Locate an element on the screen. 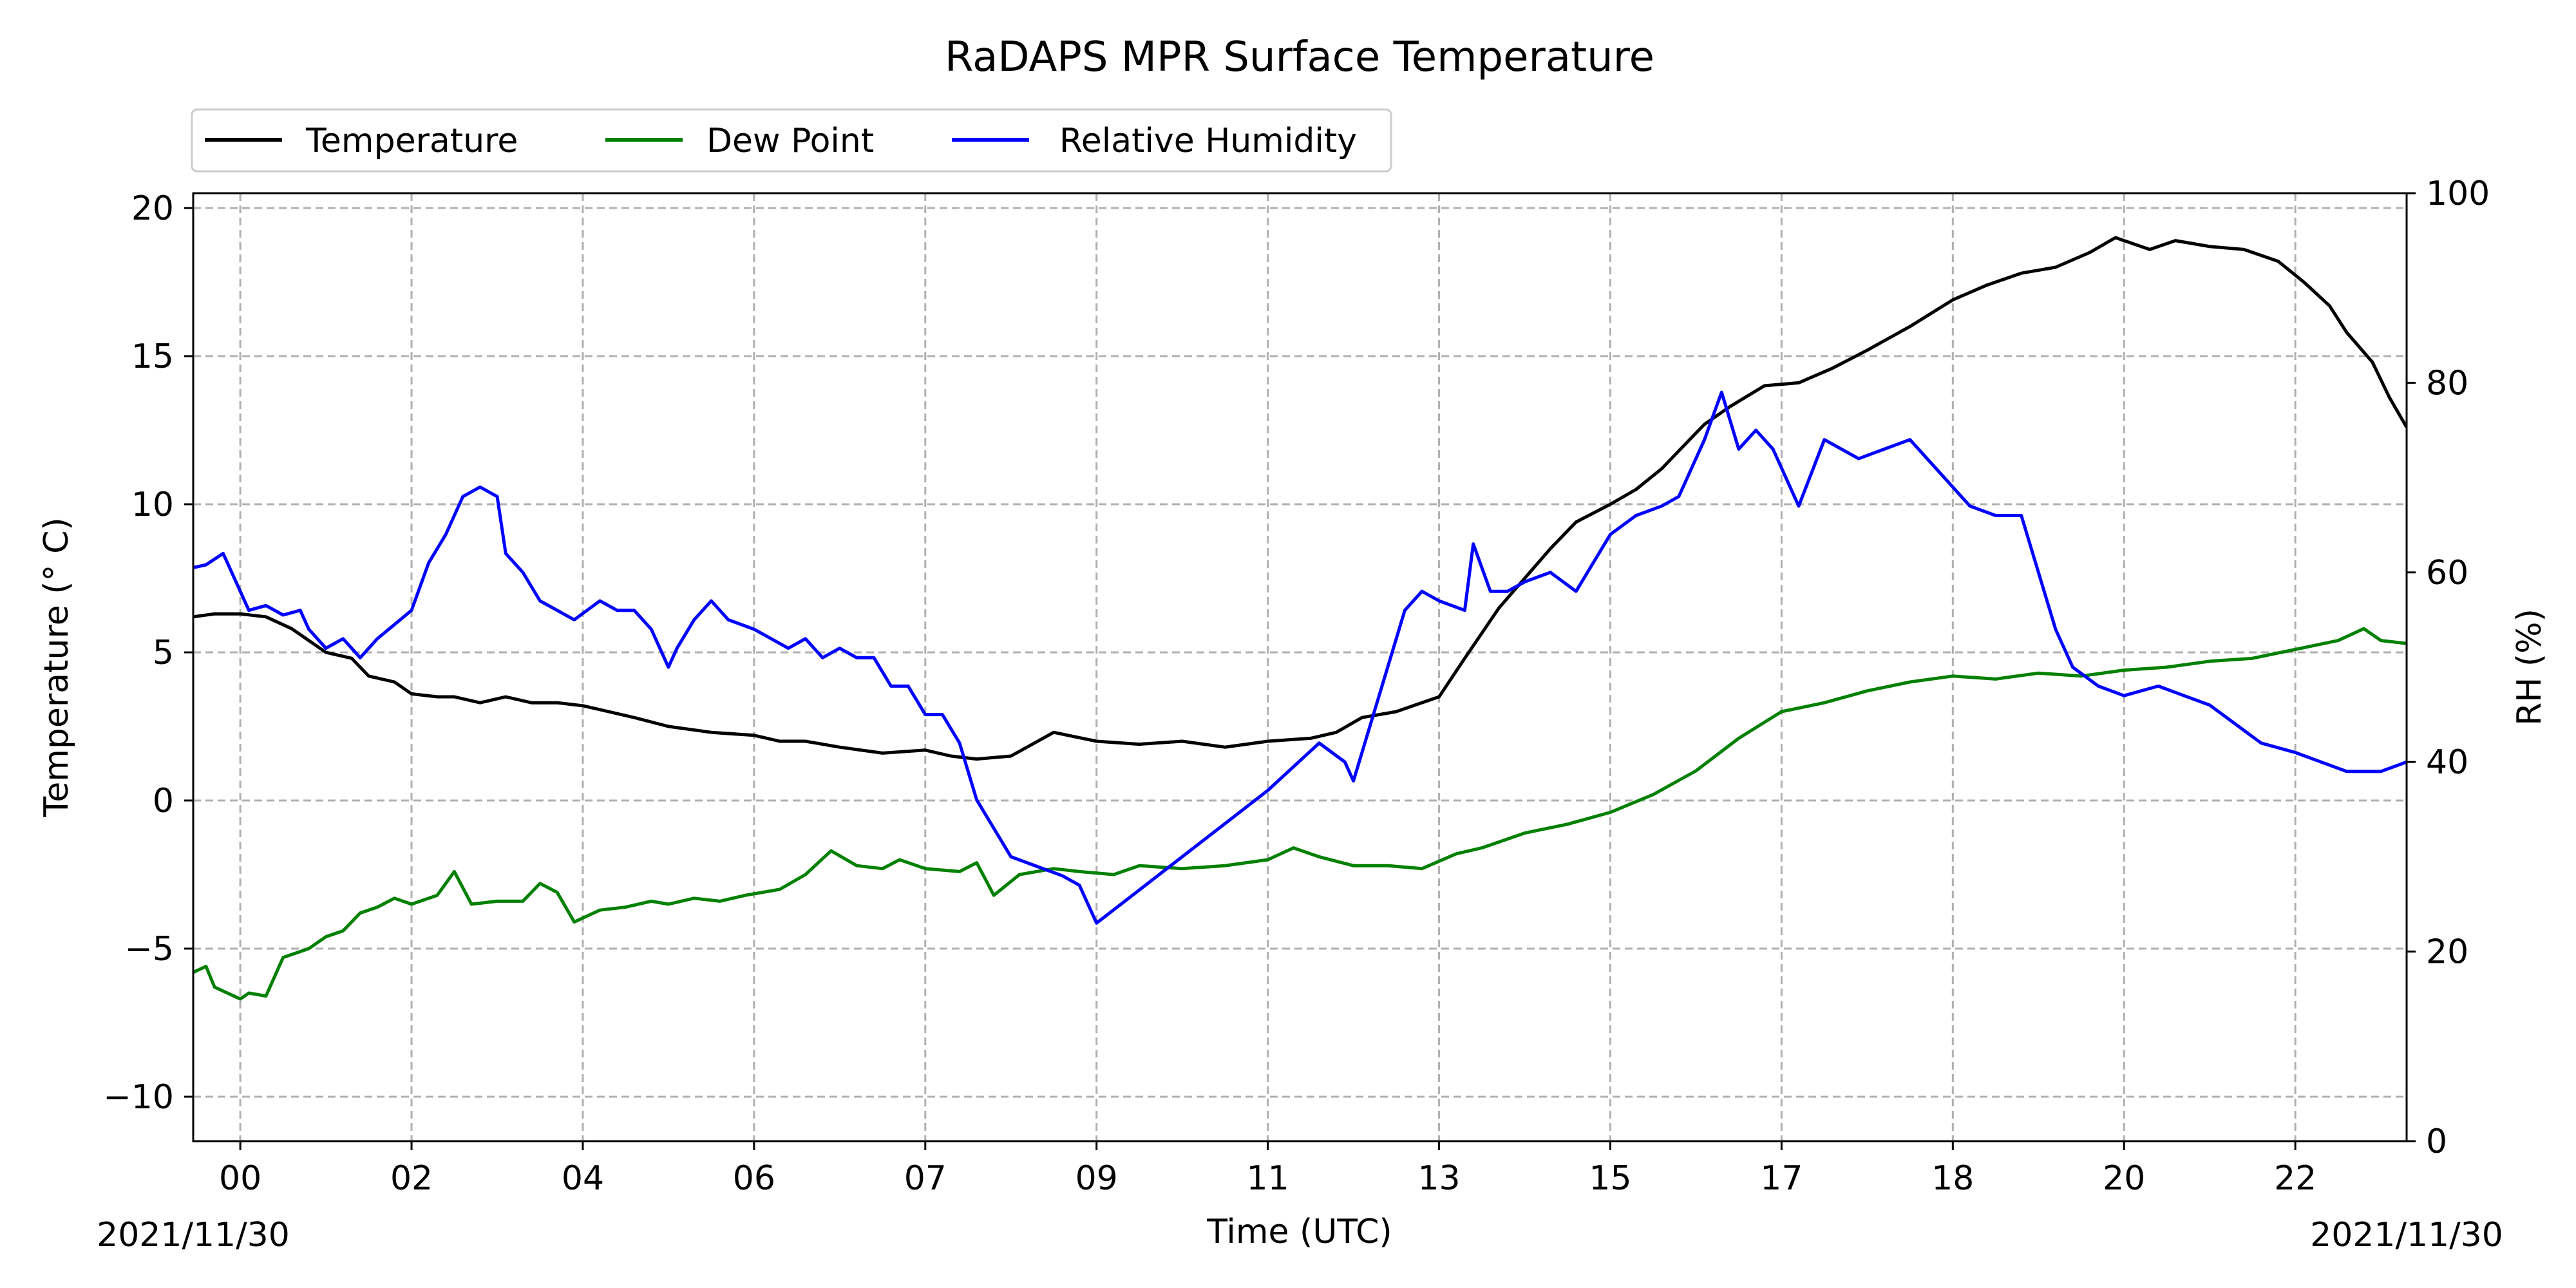  legend-label-dew-point: Dew Point is located at coordinates (790, 141).